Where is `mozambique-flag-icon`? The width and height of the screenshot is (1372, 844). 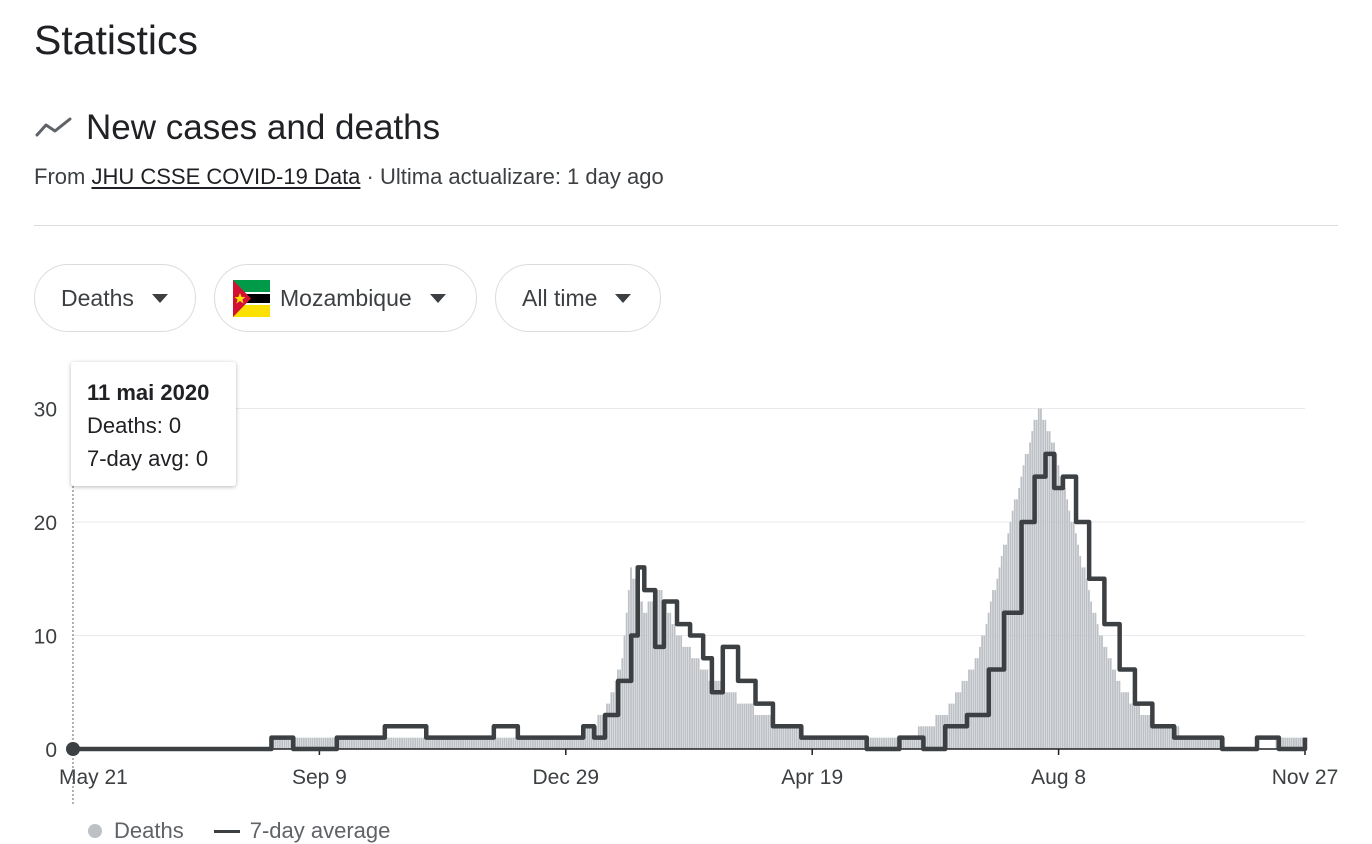 mozambique-flag-icon is located at coordinates (251, 298).